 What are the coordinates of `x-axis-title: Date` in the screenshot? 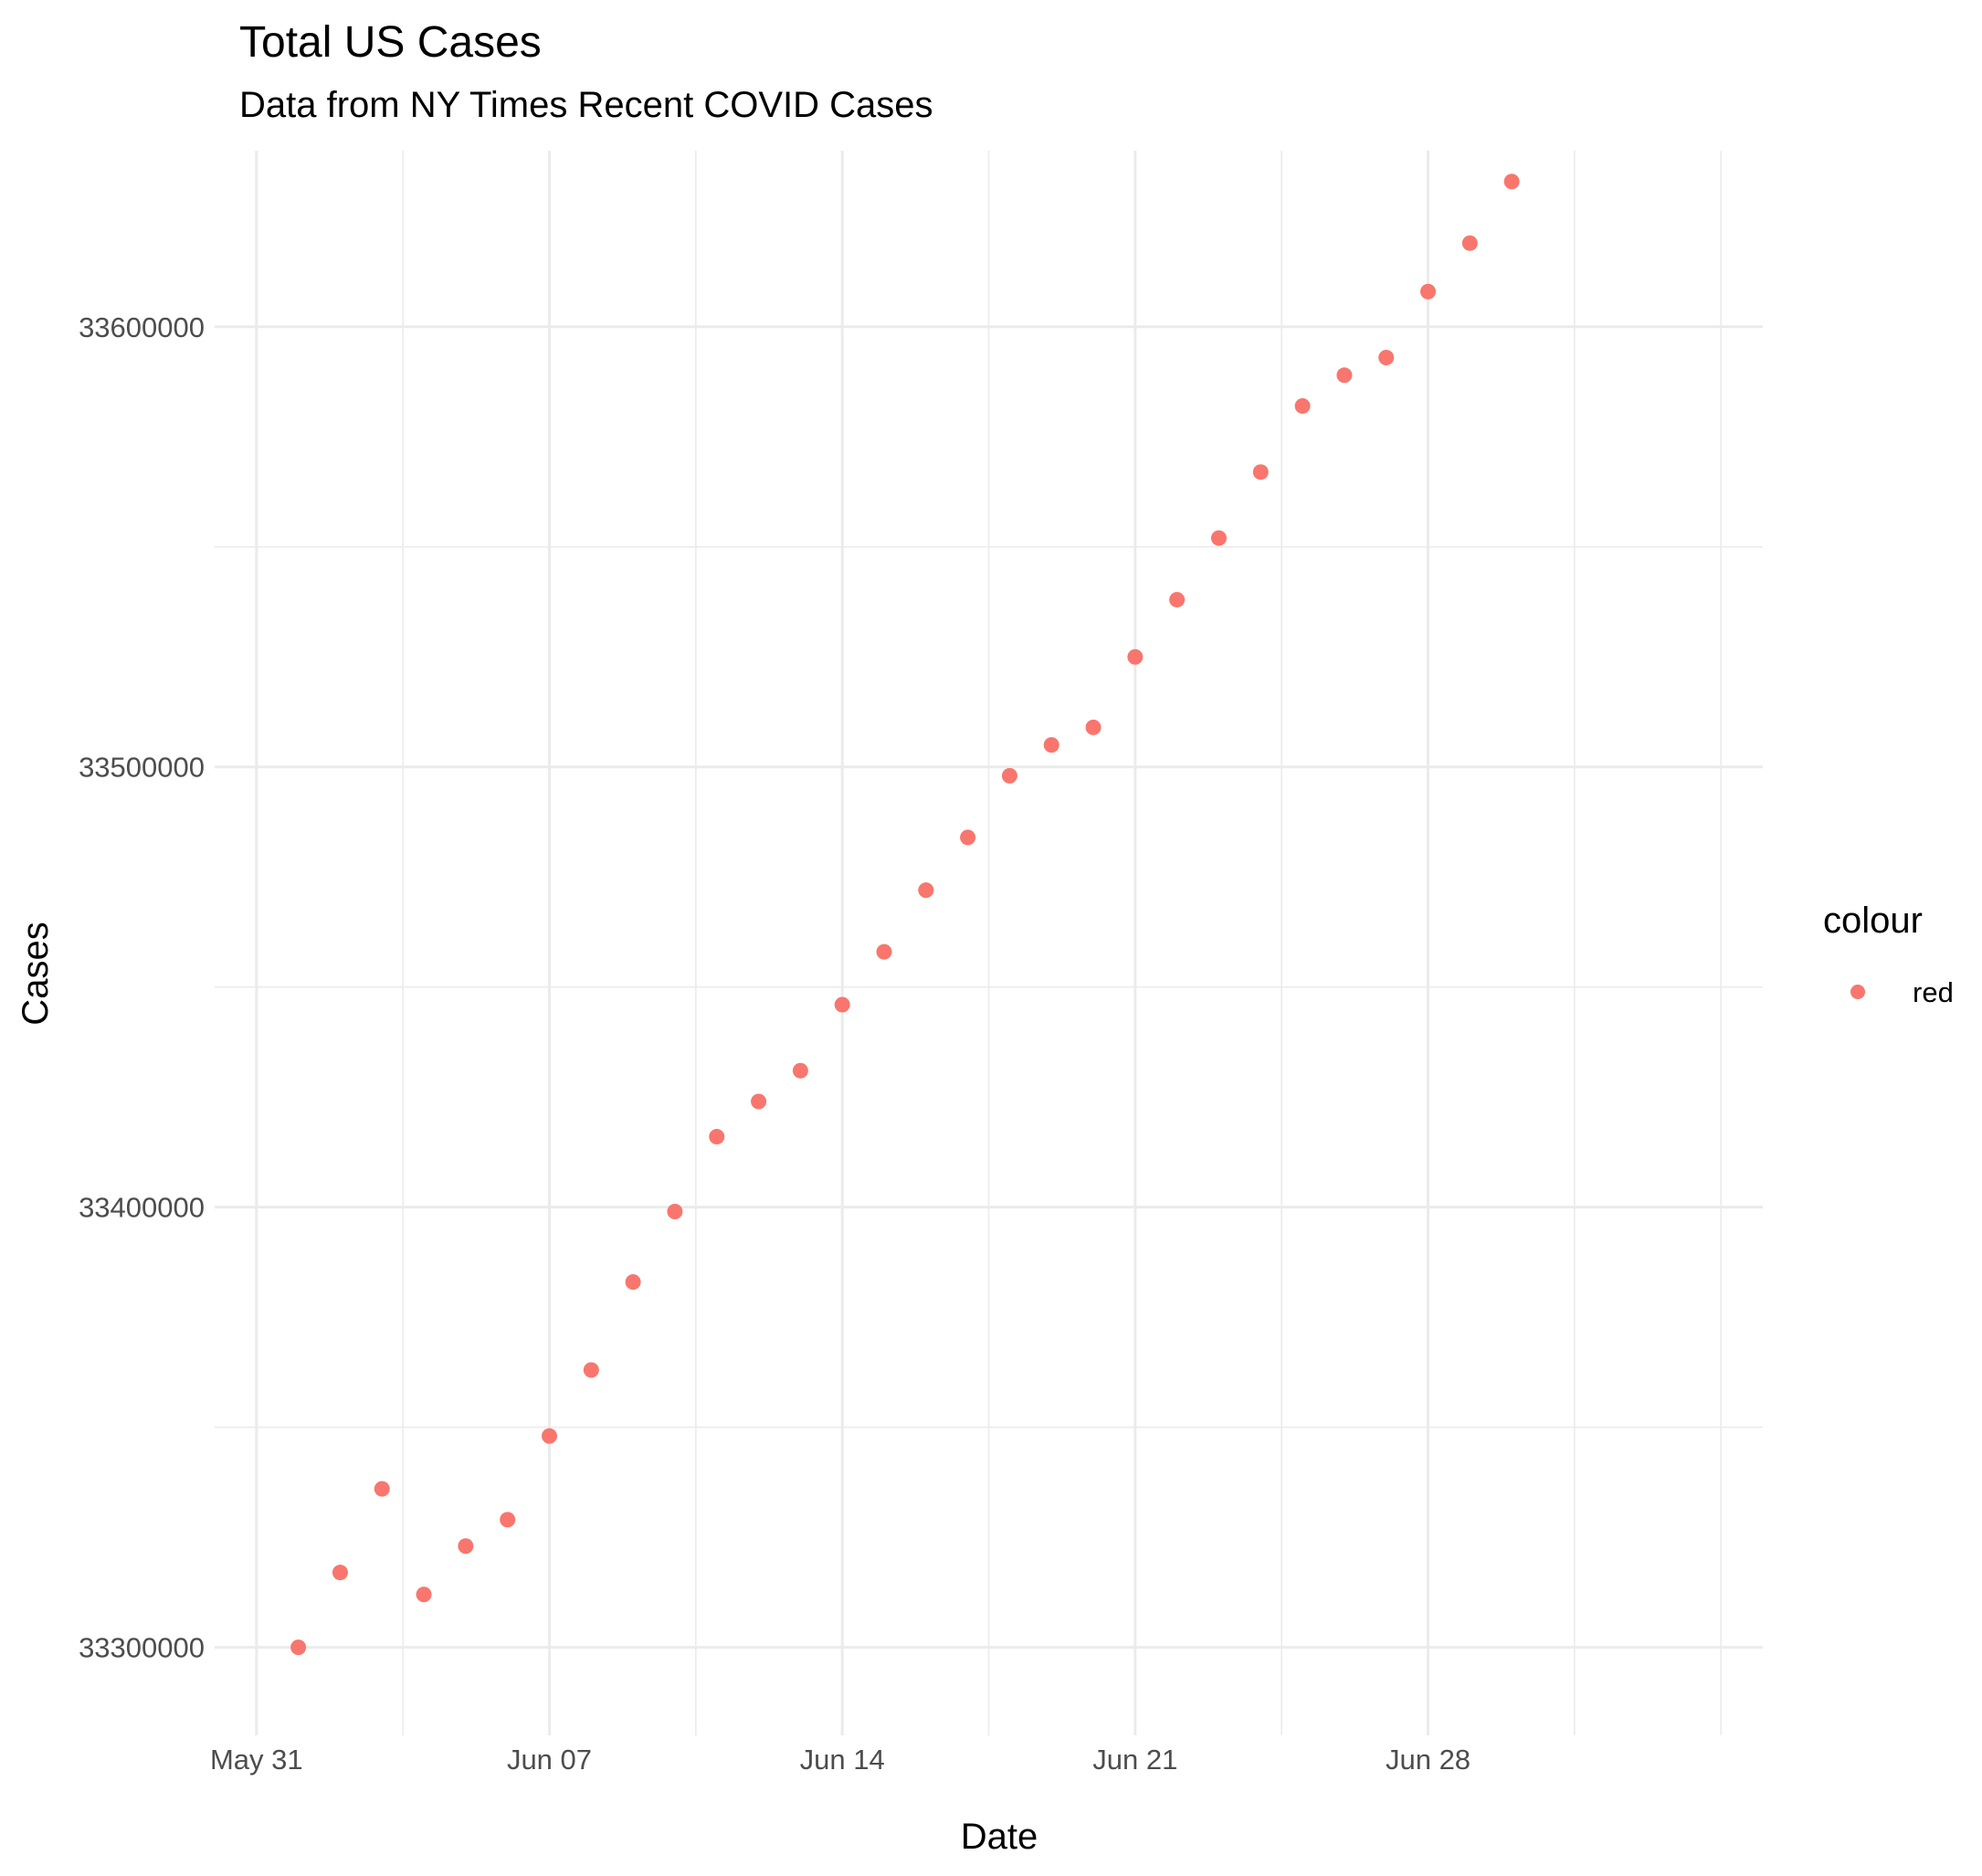 It's located at (999, 1837).